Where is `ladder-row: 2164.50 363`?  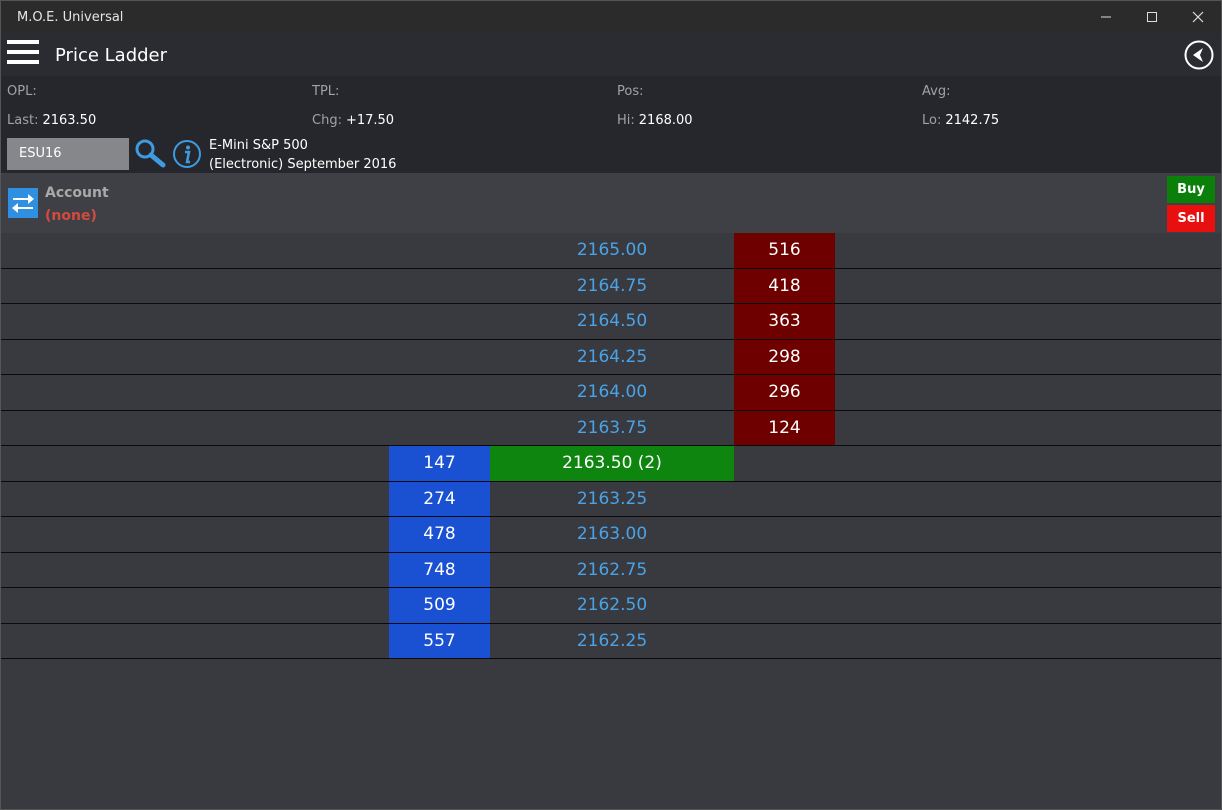
ladder-row: 2164.50 363 is located at coordinates (611, 322).